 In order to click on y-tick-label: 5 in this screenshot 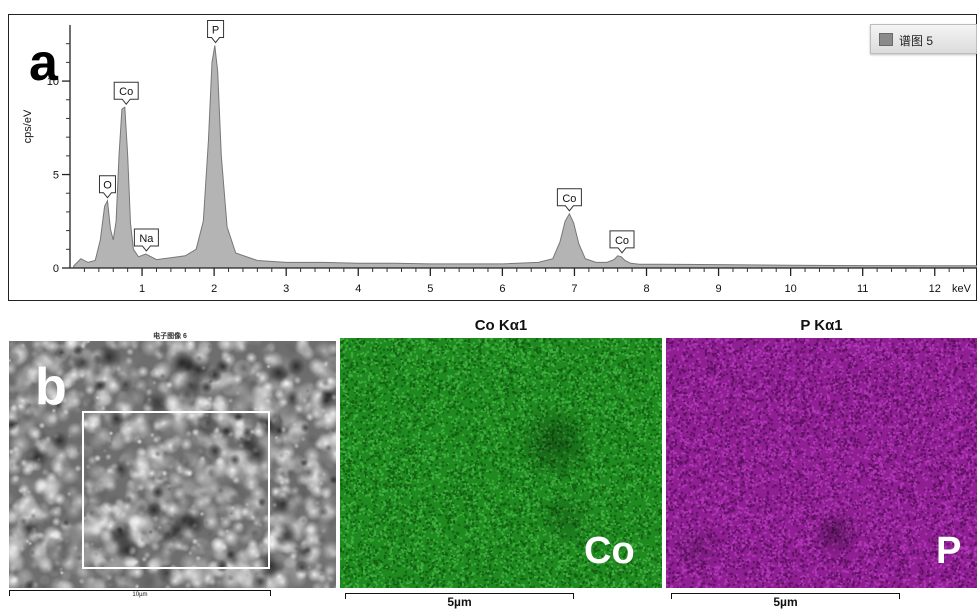, I will do `click(56, 176)`.